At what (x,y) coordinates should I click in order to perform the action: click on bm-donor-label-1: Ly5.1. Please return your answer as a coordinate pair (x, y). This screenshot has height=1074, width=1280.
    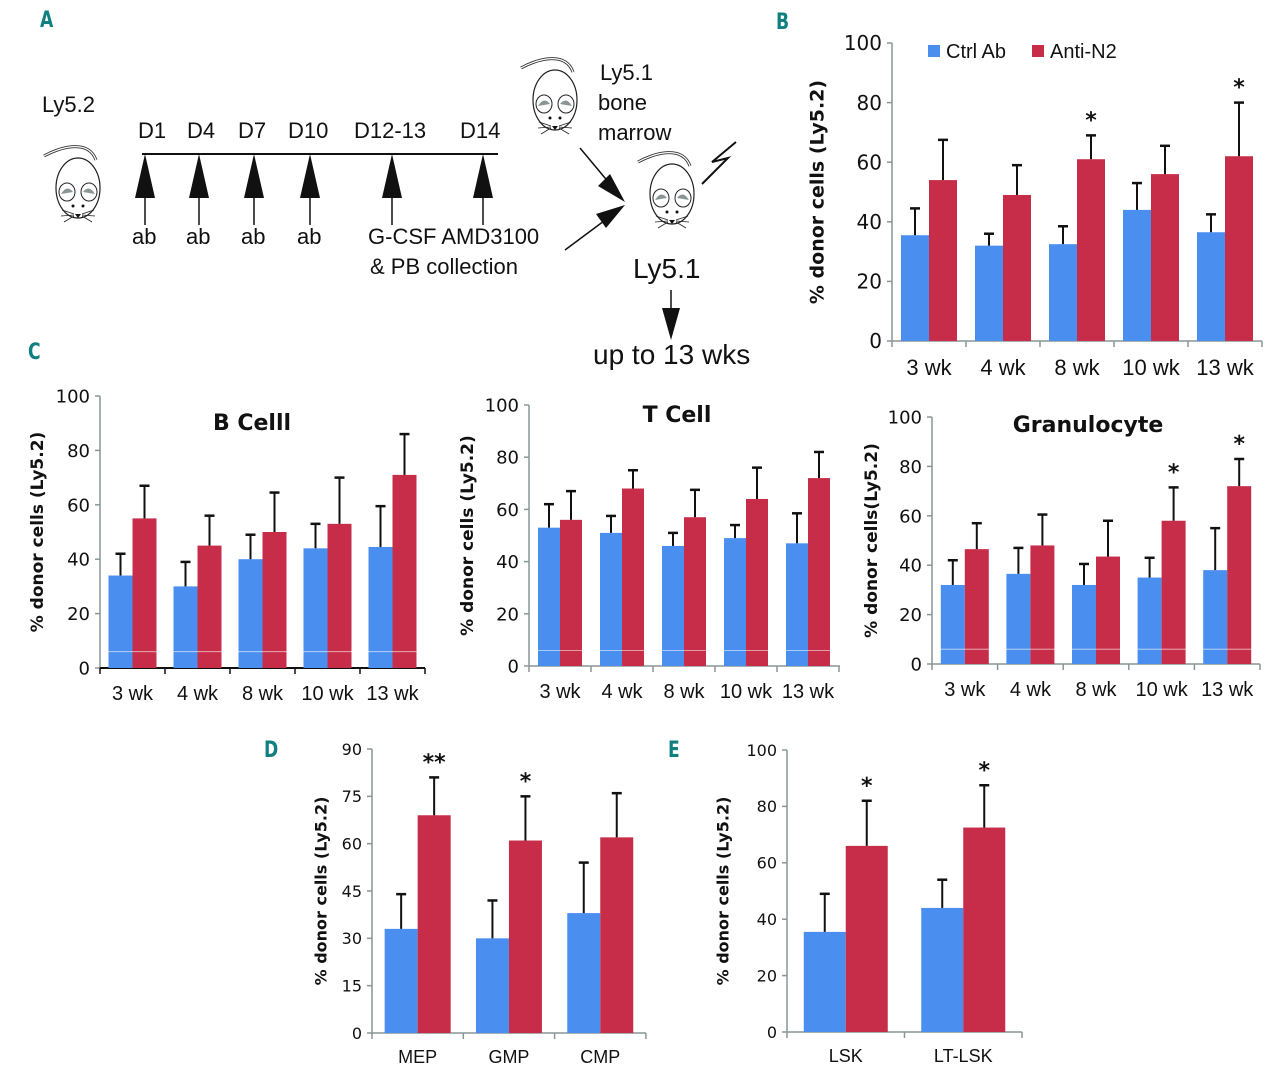
    Looking at the image, I should click on (626, 72).